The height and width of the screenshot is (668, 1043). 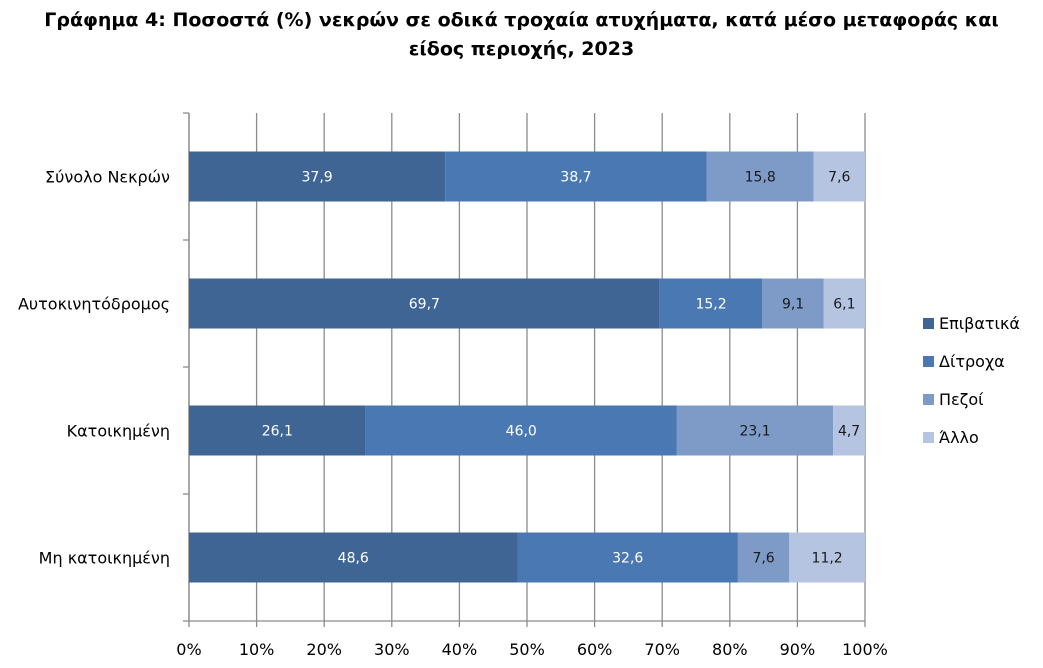 I want to click on data-label: 9,1, so click(x=793, y=305).